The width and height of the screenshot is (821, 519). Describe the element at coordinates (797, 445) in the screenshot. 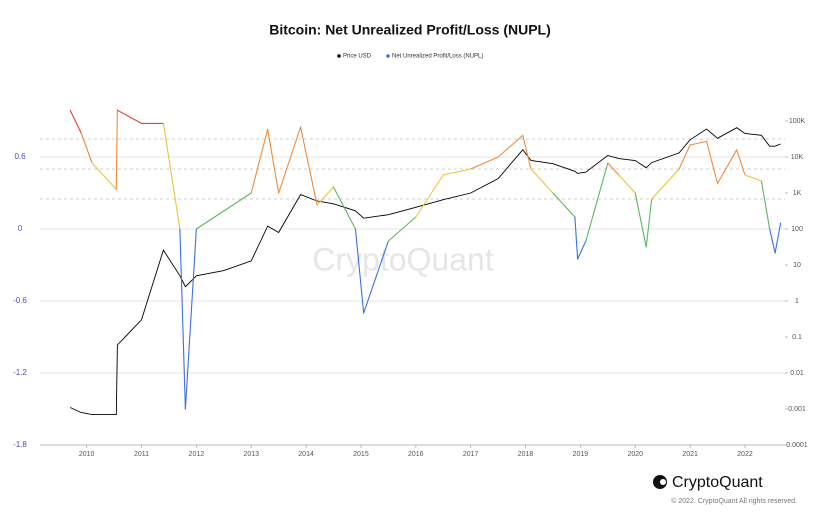

I see `y2-tick-label: 0.0001` at that location.